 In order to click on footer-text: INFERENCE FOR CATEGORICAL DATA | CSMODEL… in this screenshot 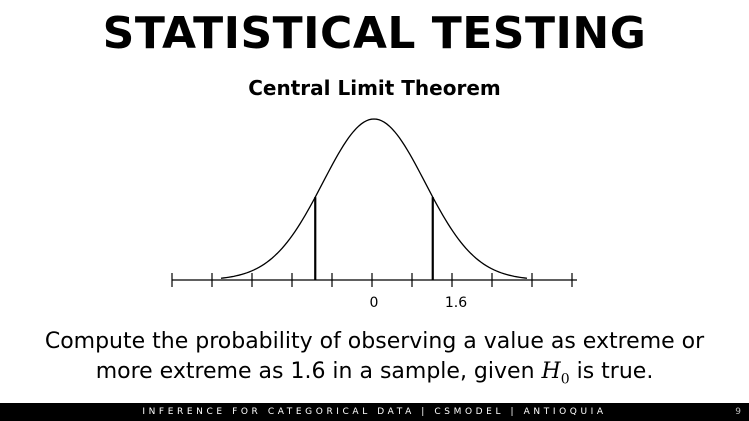, I will do `click(374, 412)`.